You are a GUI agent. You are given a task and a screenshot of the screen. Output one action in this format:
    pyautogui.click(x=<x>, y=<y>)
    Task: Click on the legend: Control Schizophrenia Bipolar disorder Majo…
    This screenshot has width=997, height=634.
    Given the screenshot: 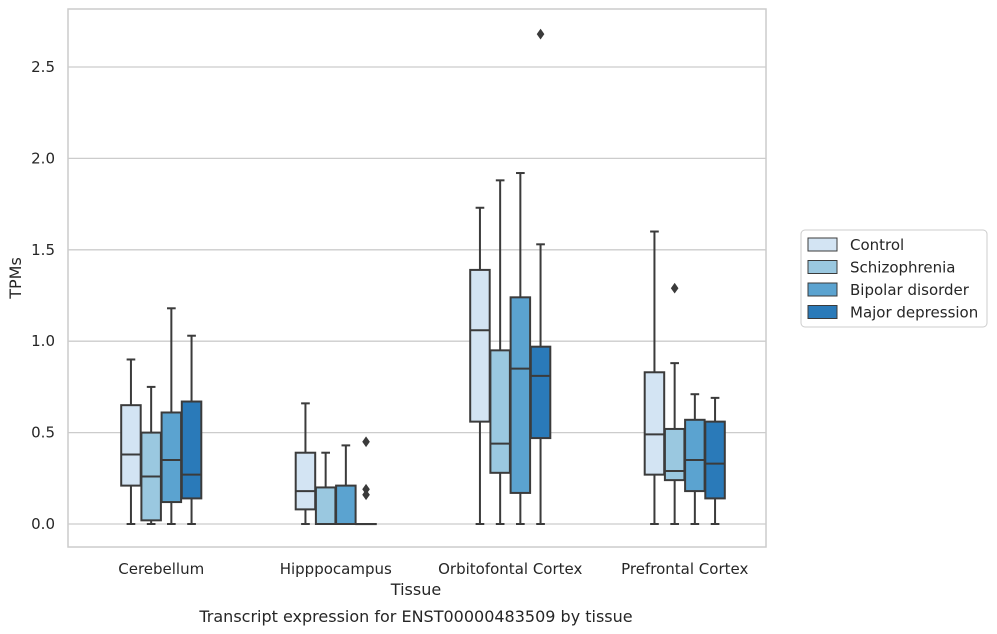 What is the action you would take?
    pyautogui.click(x=894, y=278)
    